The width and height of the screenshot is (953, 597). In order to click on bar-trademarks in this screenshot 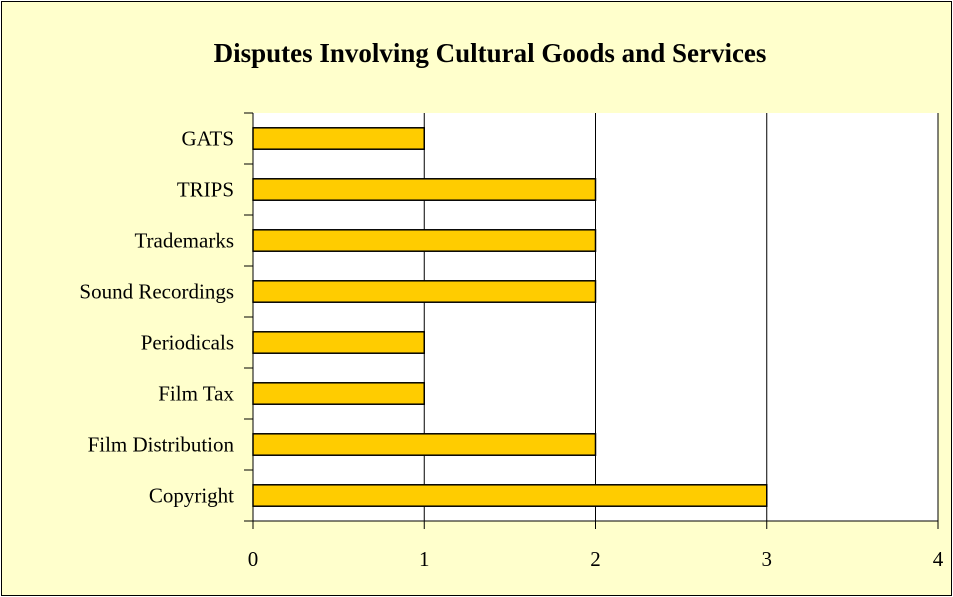, I will do `click(424, 240)`.